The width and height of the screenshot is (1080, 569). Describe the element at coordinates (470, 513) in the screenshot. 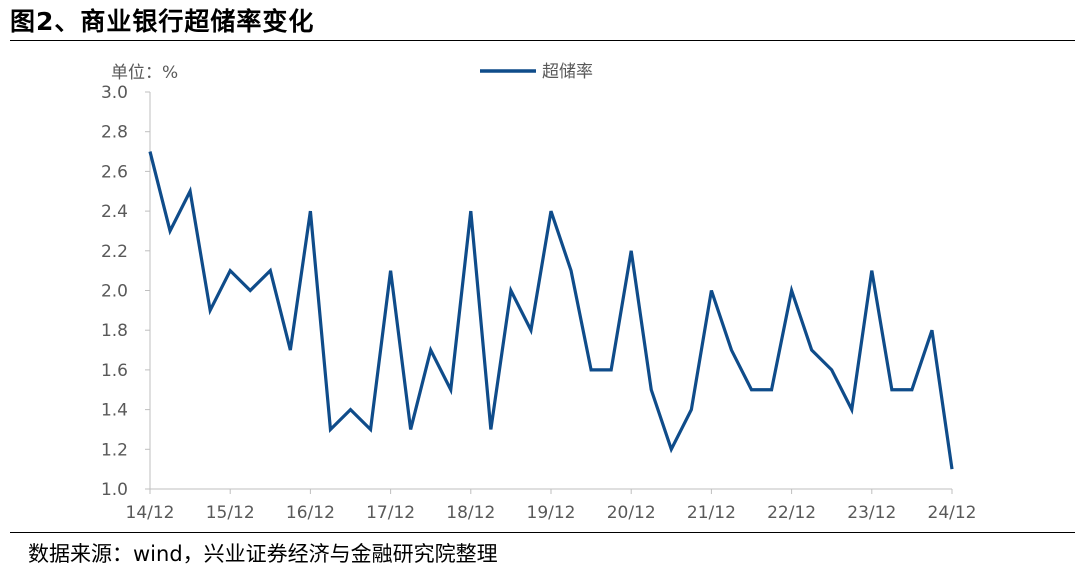

I see `x-tick-label: 18/12` at that location.